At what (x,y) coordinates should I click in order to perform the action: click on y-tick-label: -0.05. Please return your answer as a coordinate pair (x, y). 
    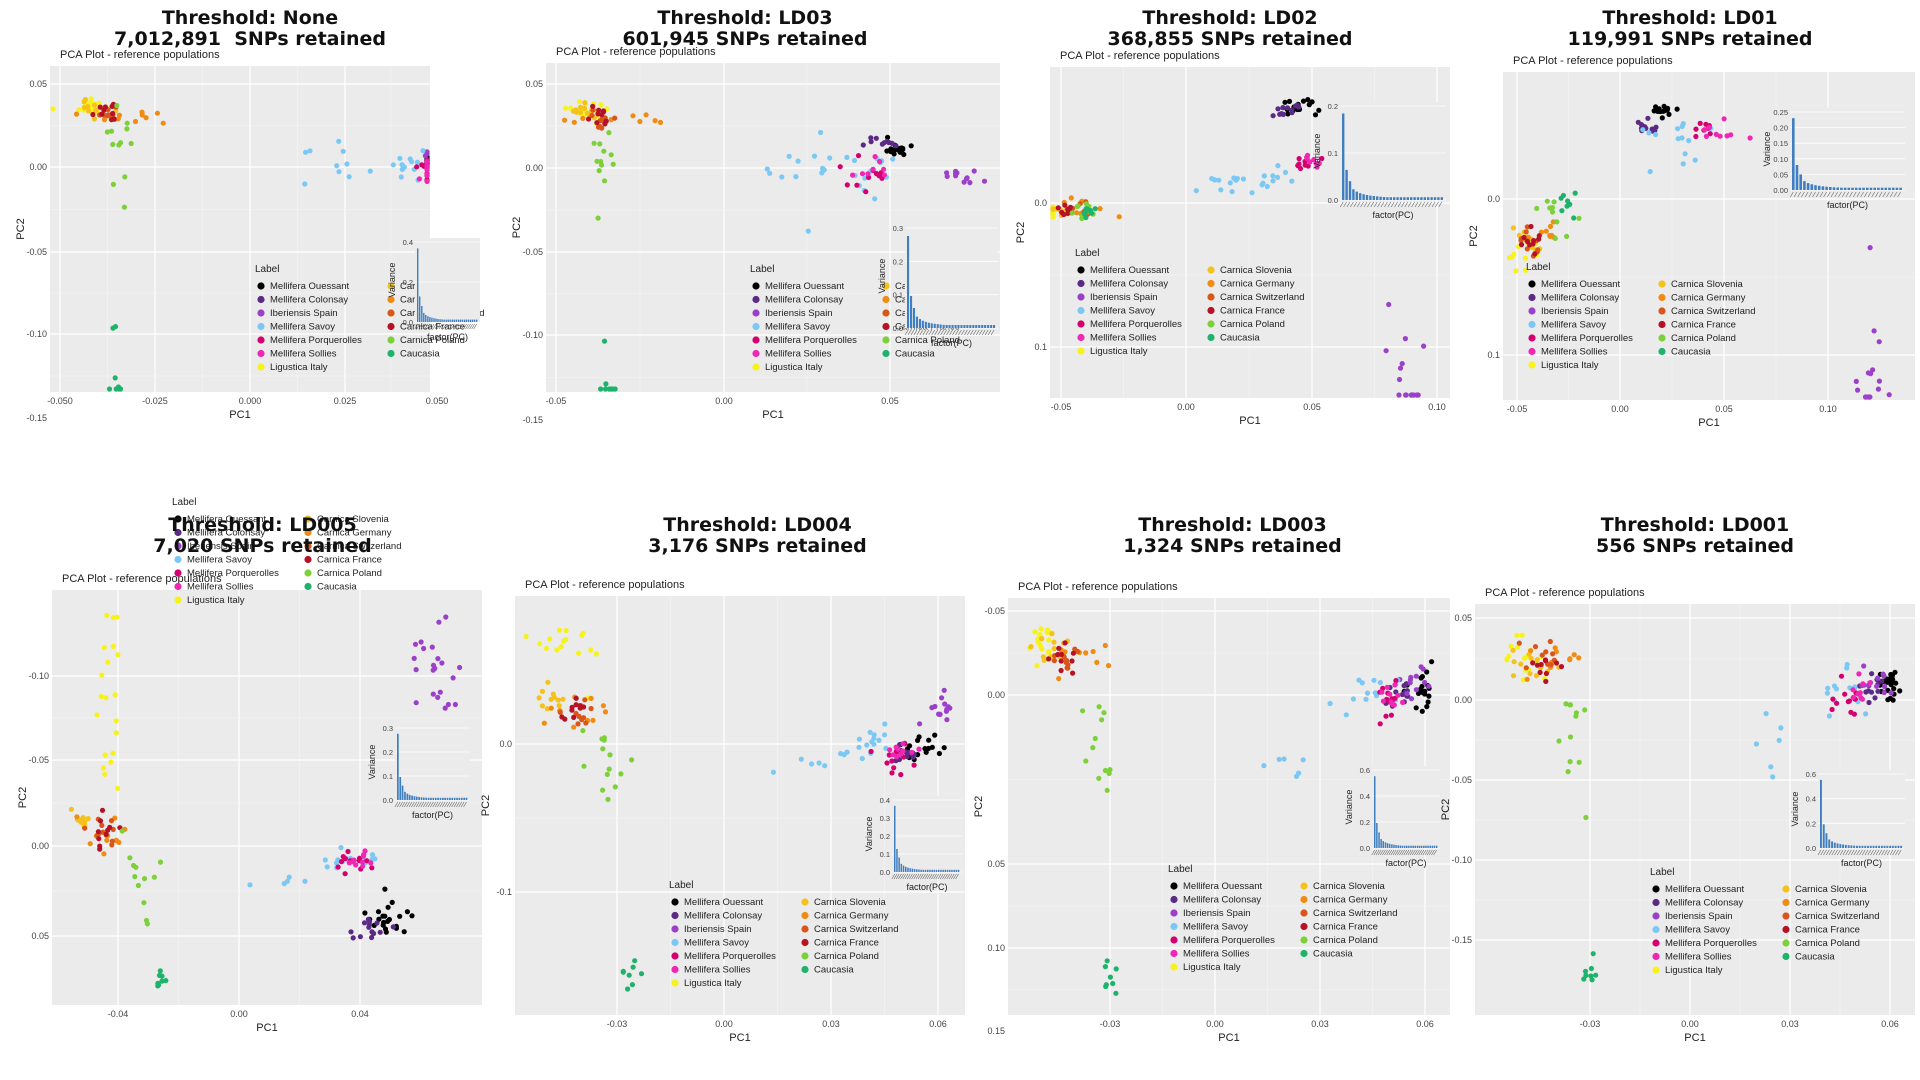
    Looking at the image, I should click on (994, 611).